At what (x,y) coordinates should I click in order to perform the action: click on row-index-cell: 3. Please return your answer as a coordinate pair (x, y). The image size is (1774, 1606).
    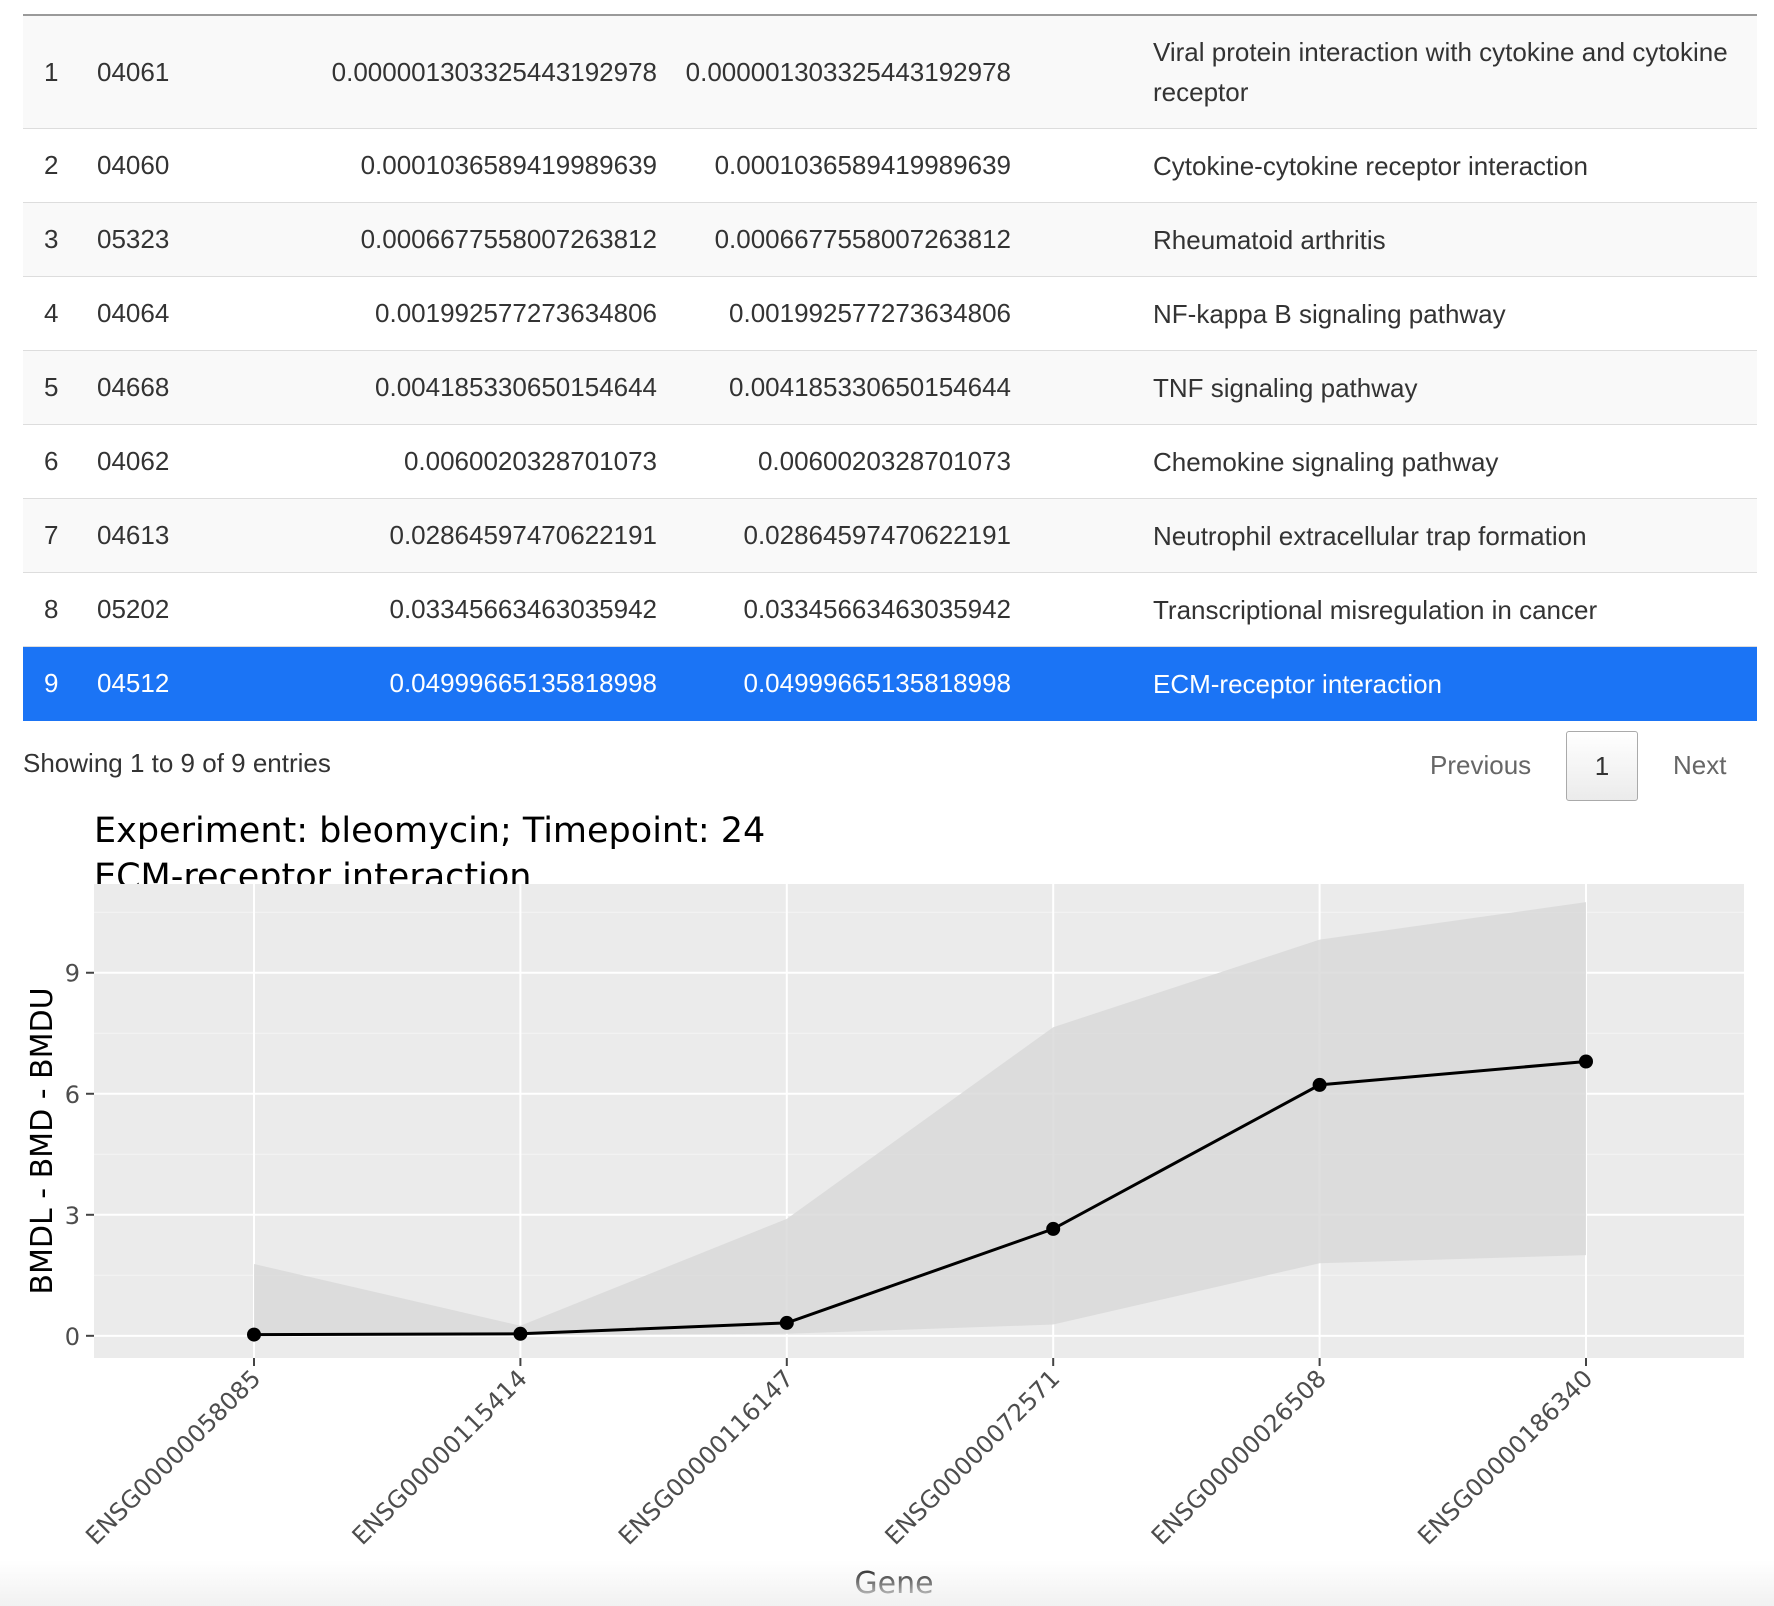
    Looking at the image, I should click on (51, 239).